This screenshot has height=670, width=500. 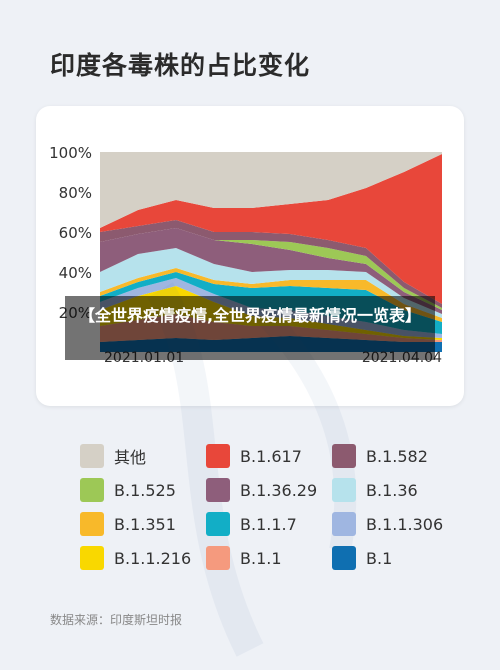 I want to click on y-tick-label: 80%, so click(x=75, y=193).